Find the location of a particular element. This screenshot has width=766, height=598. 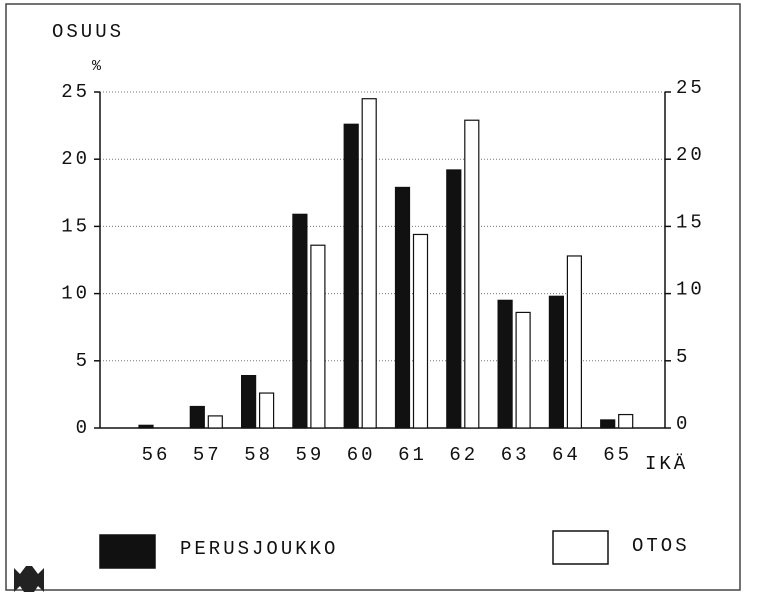

x-tick-label: 65 is located at coordinates (617, 455).